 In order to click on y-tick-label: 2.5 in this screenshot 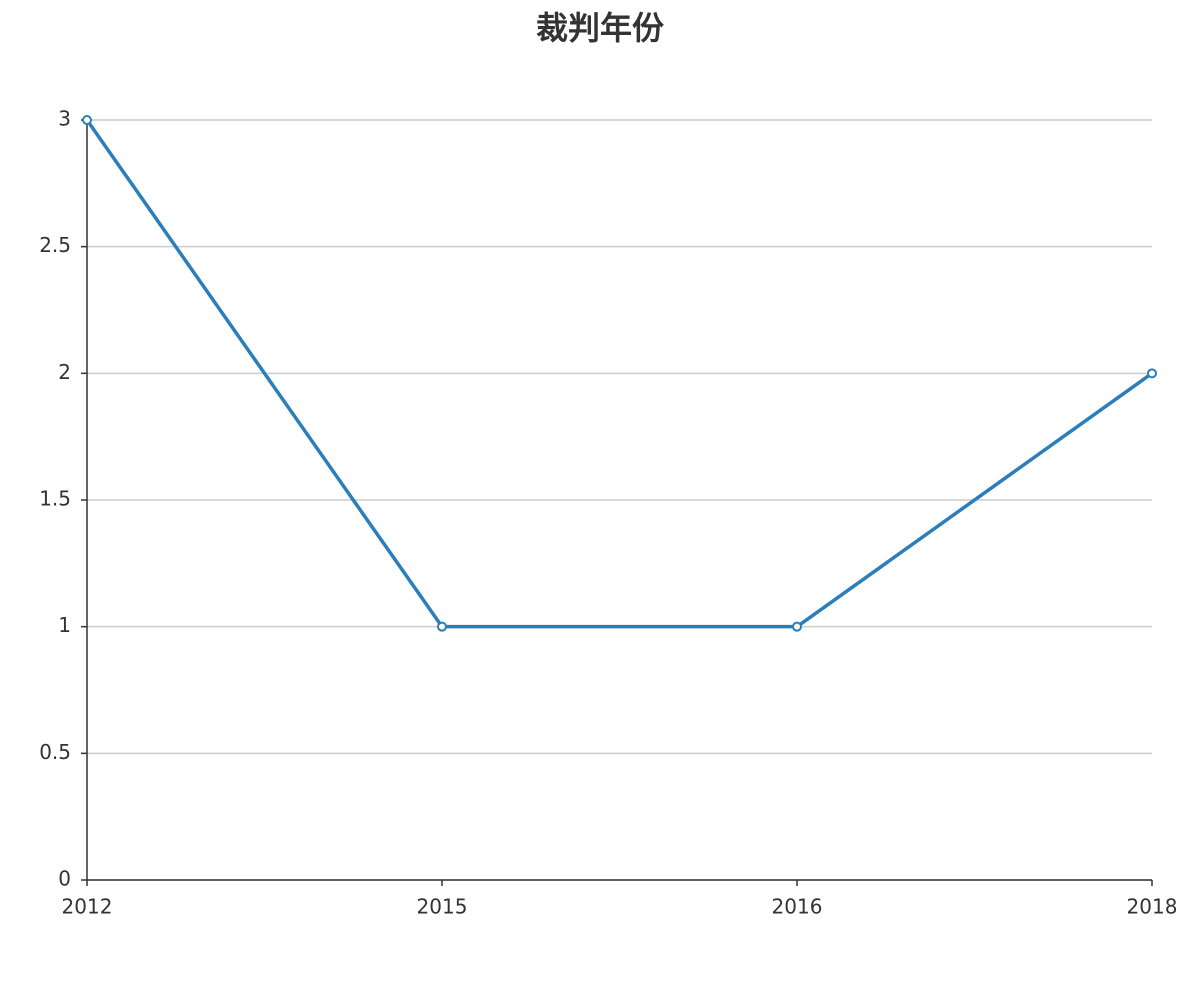, I will do `click(55, 245)`.